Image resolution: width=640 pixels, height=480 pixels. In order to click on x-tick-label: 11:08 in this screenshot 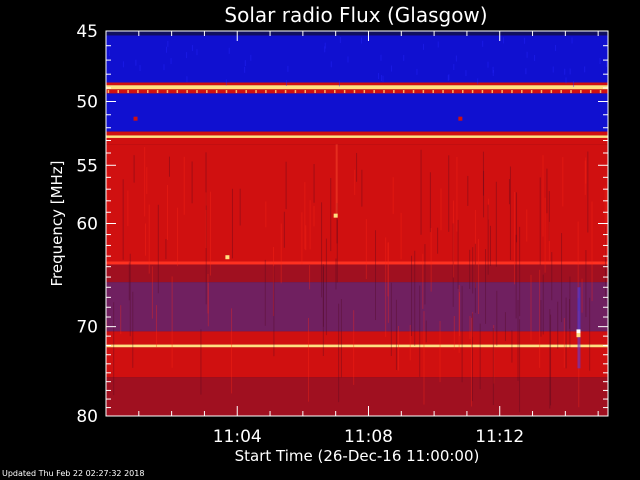, I will do `click(368, 437)`.